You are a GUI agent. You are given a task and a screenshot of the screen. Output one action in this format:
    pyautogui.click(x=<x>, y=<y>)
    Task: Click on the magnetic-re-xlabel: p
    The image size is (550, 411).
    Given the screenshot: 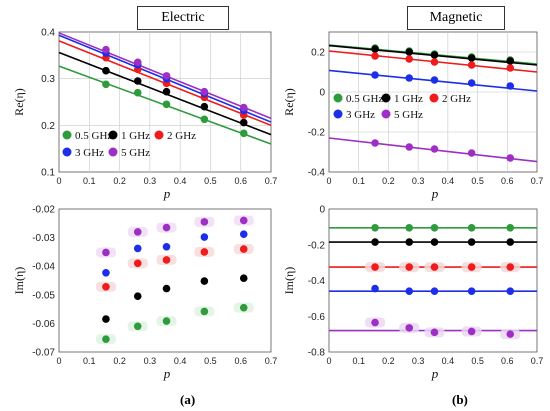 What is the action you would take?
    pyautogui.click(x=435, y=193)
    